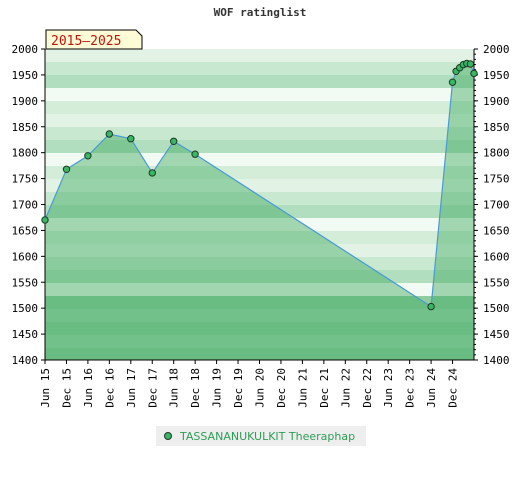 This screenshot has height=480, width=520. I want to click on period-label: 2015–2025, so click(86, 41).